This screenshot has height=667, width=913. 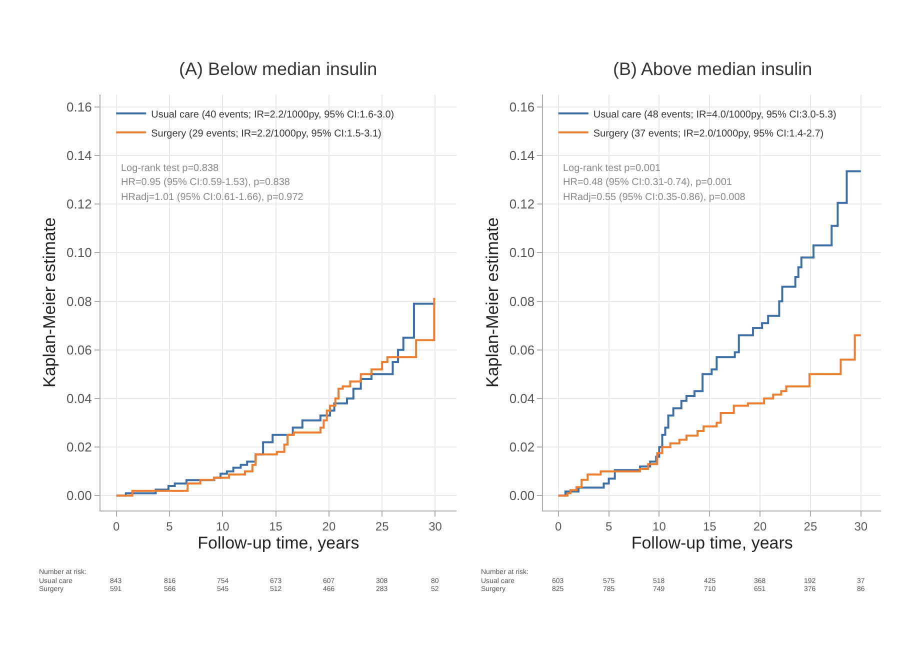 What do you see at coordinates (714, 114) in the screenshot?
I see `legend-label: Usual care (48 events; IR=4.0/1000py, 95% CI:3.0-5.3)` at bounding box center [714, 114].